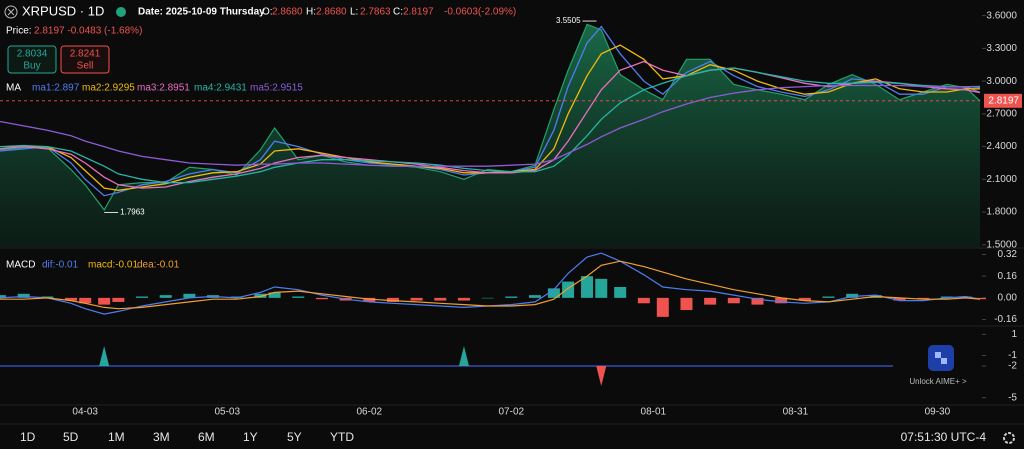 This screenshot has width=1024, height=449. I want to click on legend-entry: dif:-0.01, so click(60, 265).